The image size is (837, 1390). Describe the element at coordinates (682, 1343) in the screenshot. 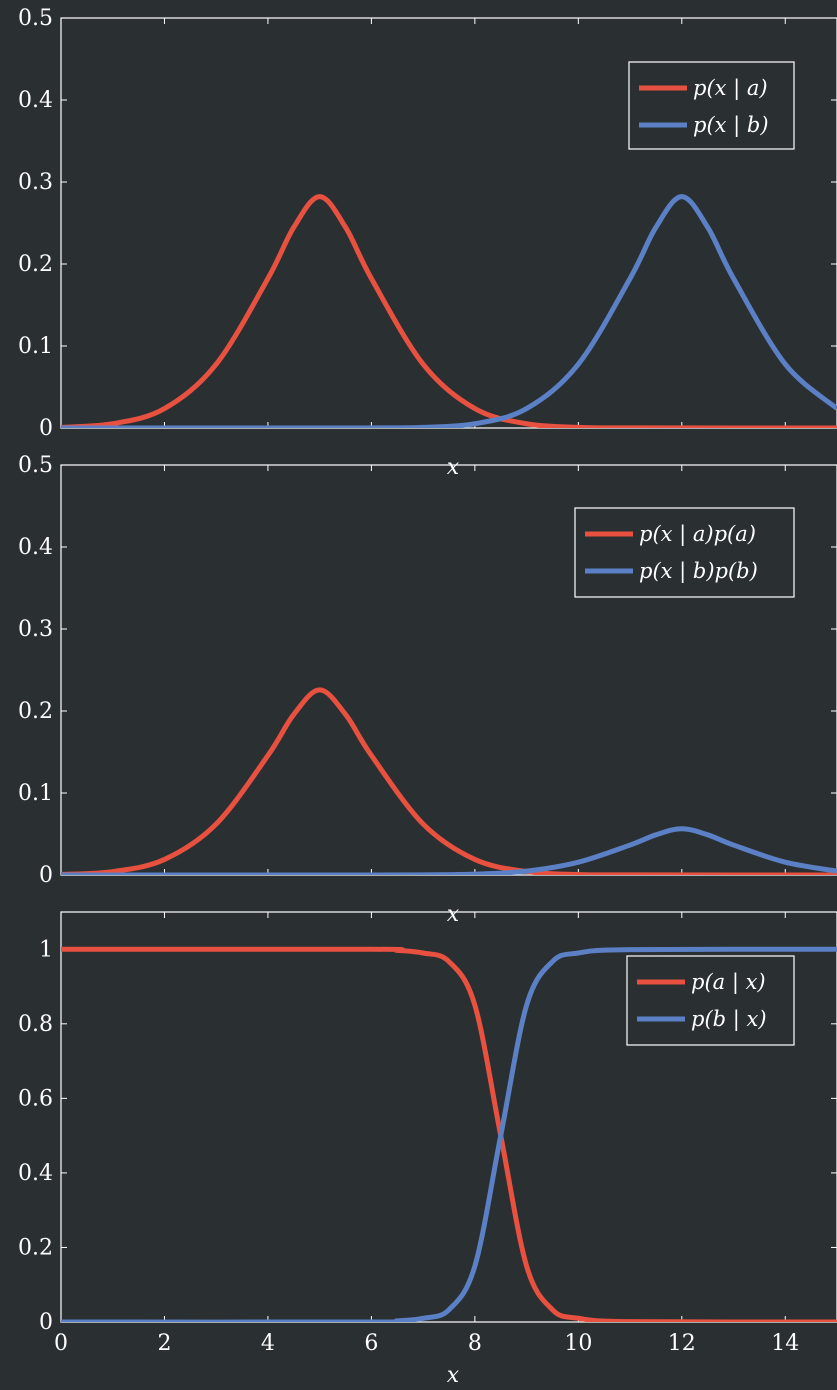

I see `x-tick-label: 12` at that location.